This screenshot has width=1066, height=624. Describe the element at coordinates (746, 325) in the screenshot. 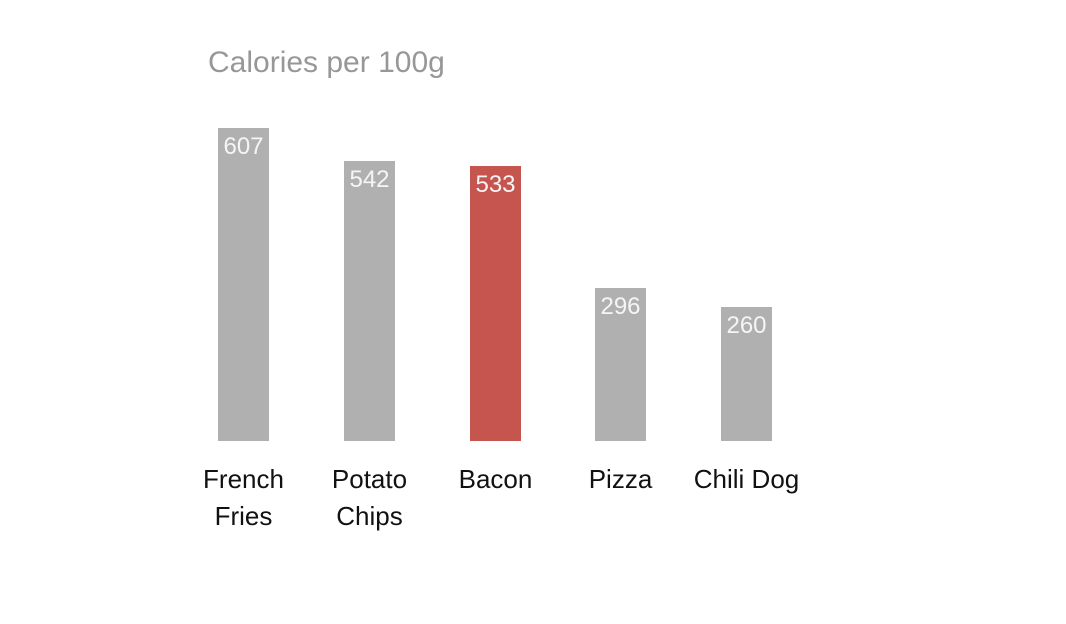

I see `bar-value-label: 260` at that location.